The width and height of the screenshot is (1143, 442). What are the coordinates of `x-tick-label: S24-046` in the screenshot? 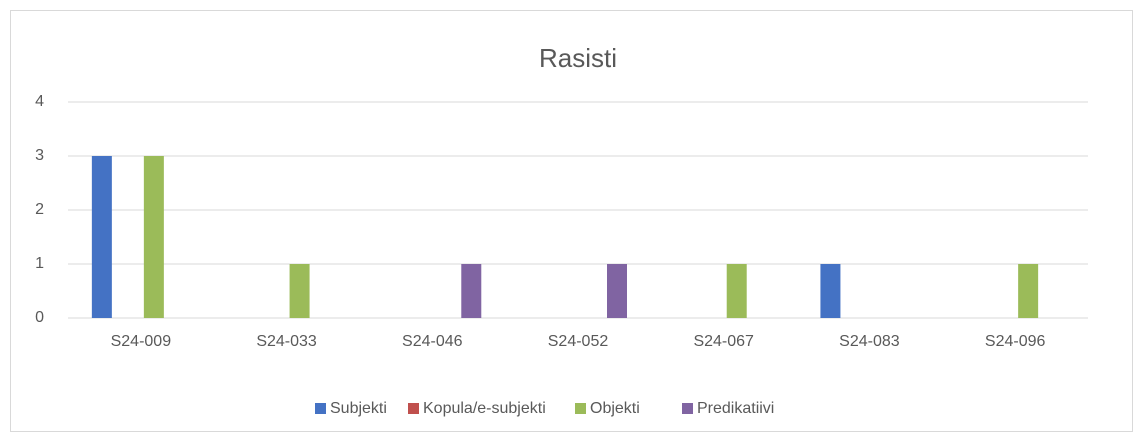 It's located at (432, 341).